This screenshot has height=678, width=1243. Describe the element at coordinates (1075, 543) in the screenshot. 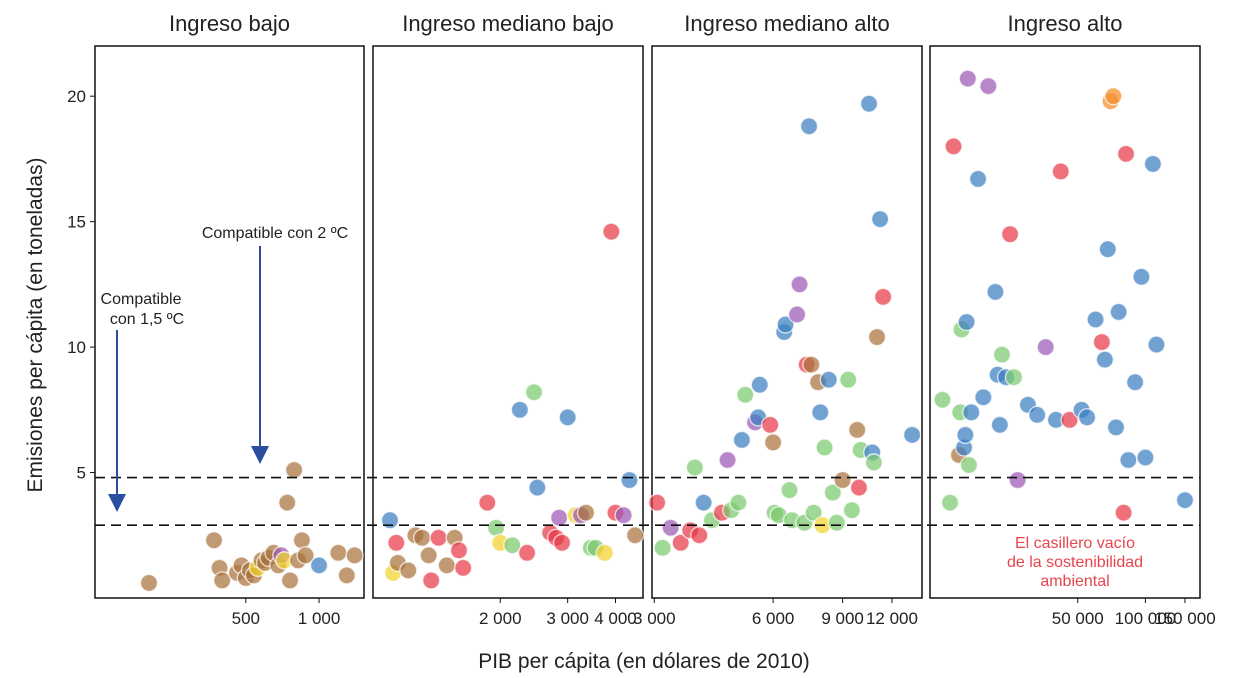

I see `annotation-empty-box-line1: El casillero vacío` at that location.